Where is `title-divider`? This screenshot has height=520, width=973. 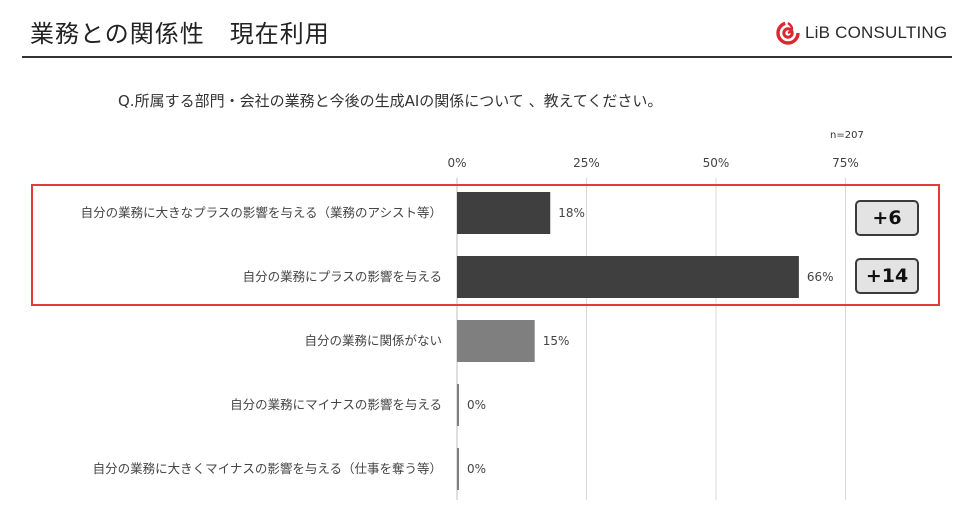
title-divider is located at coordinates (487, 57).